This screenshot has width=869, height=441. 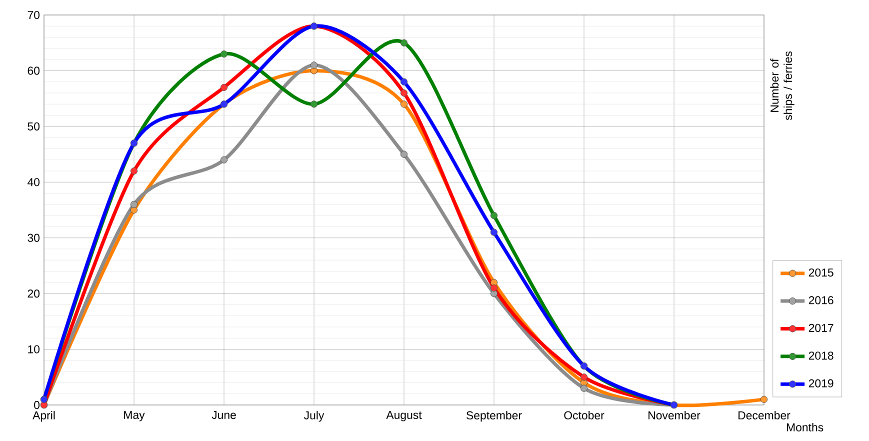 I want to click on x-tick-label: May, so click(x=134, y=416).